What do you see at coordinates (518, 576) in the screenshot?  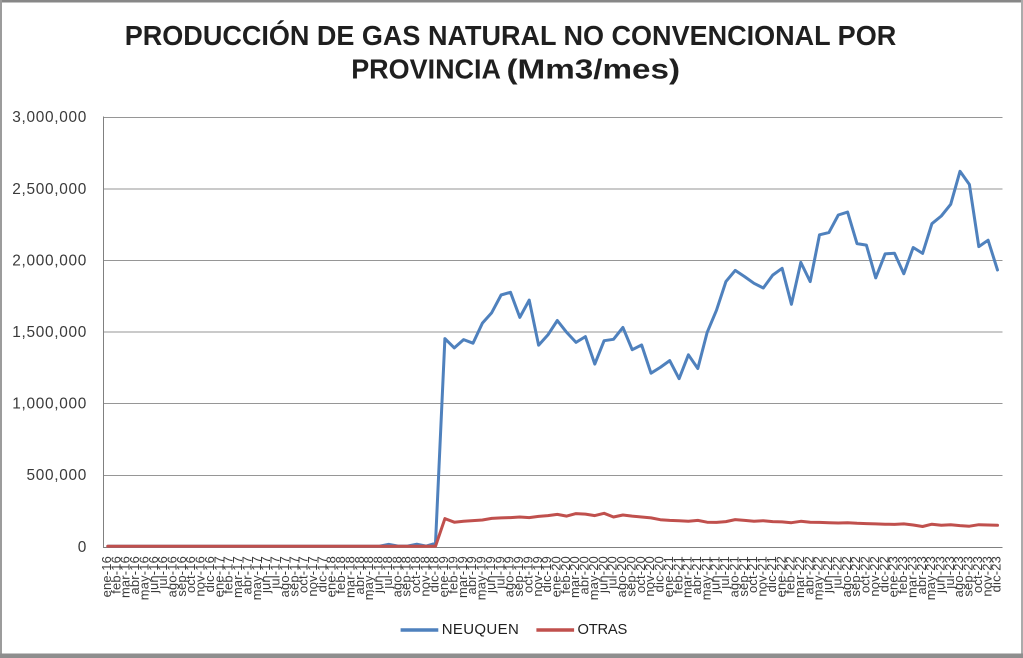 I see `svg-text: sep-19` at bounding box center [518, 576].